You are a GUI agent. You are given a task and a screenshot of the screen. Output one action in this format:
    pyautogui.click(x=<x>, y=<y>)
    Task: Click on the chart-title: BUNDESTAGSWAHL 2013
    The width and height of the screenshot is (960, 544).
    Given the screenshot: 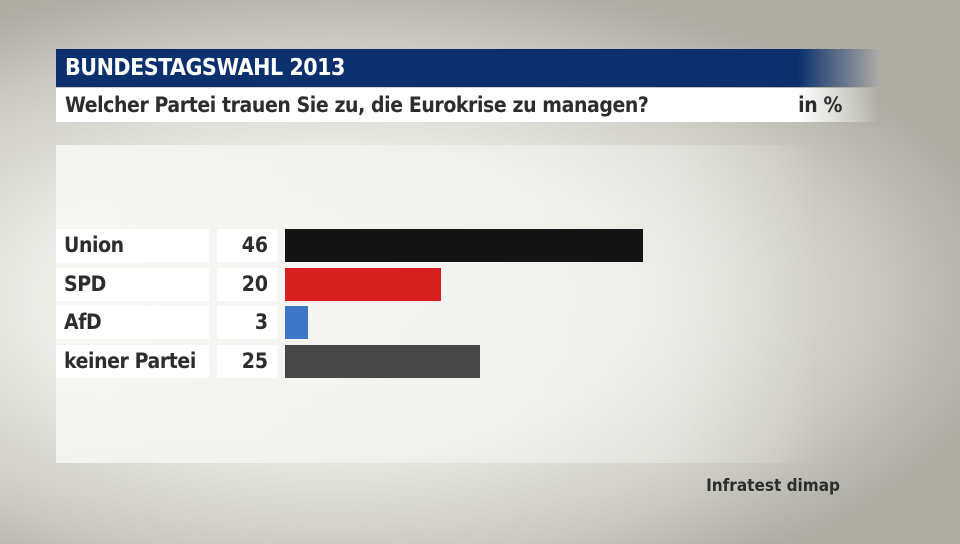 What is the action you would take?
    pyautogui.click(x=205, y=68)
    